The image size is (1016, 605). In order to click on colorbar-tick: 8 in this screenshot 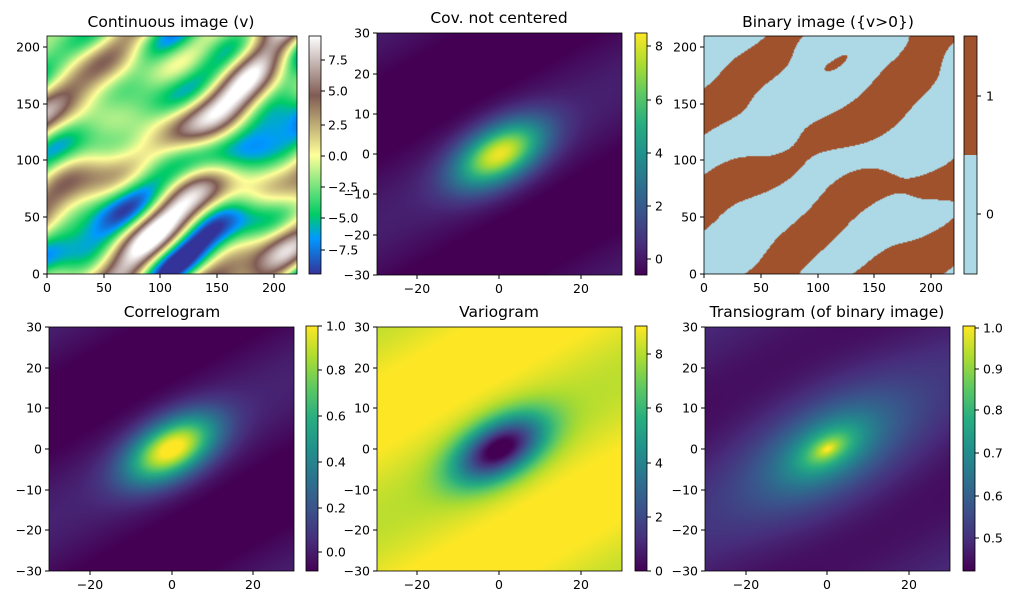, I will do `click(655, 46)`.